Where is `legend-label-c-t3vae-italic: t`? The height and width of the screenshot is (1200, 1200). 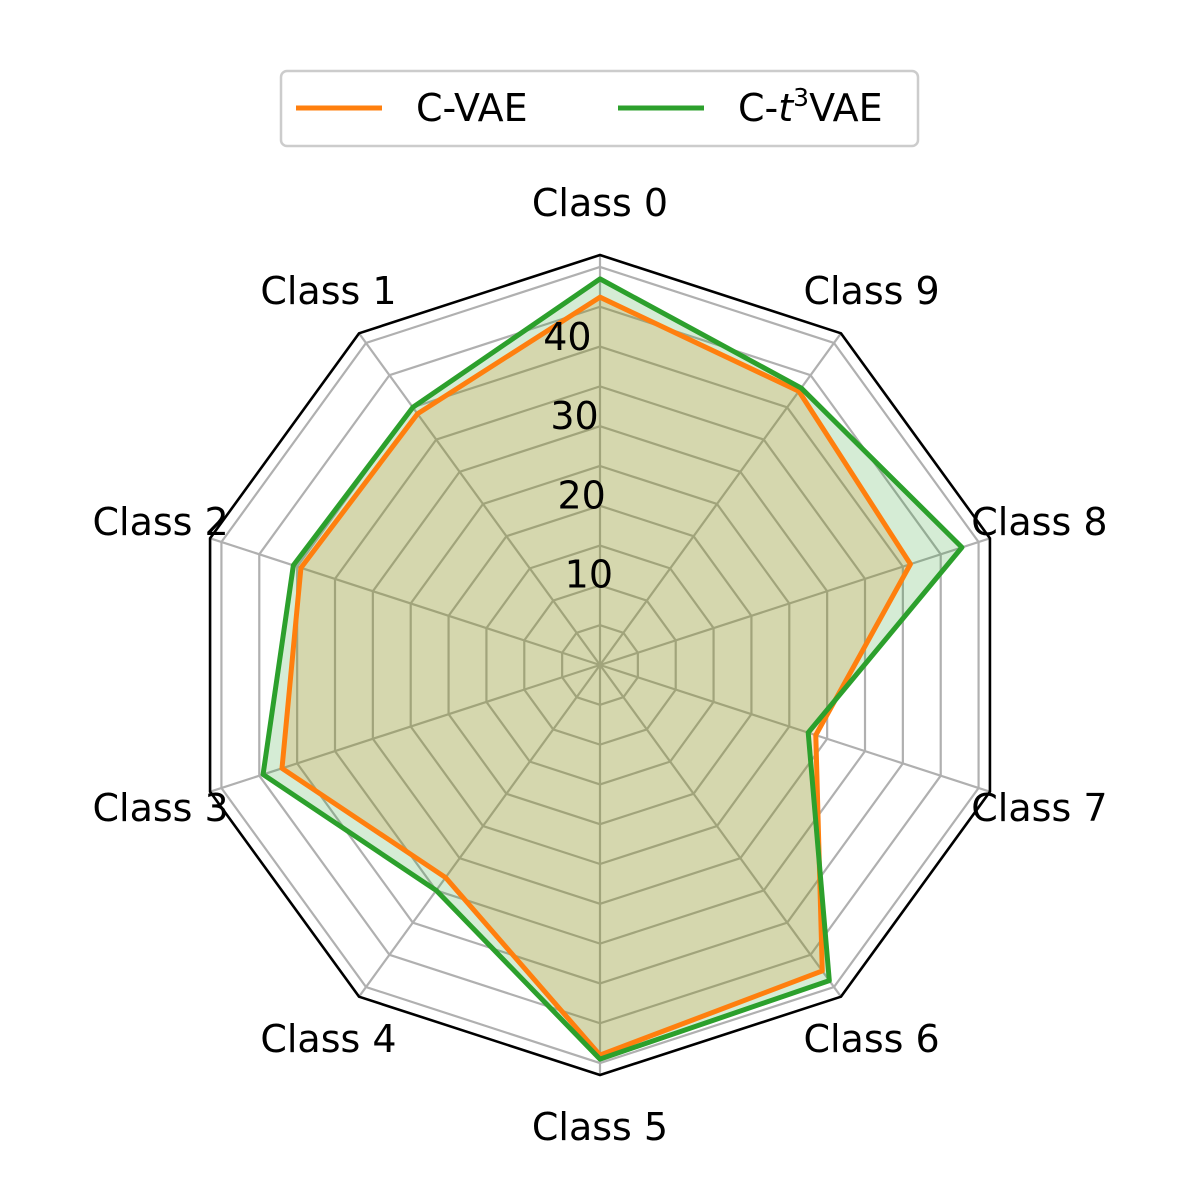 legend-label-c-t3vae-italic: t is located at coordinates (786, 108).